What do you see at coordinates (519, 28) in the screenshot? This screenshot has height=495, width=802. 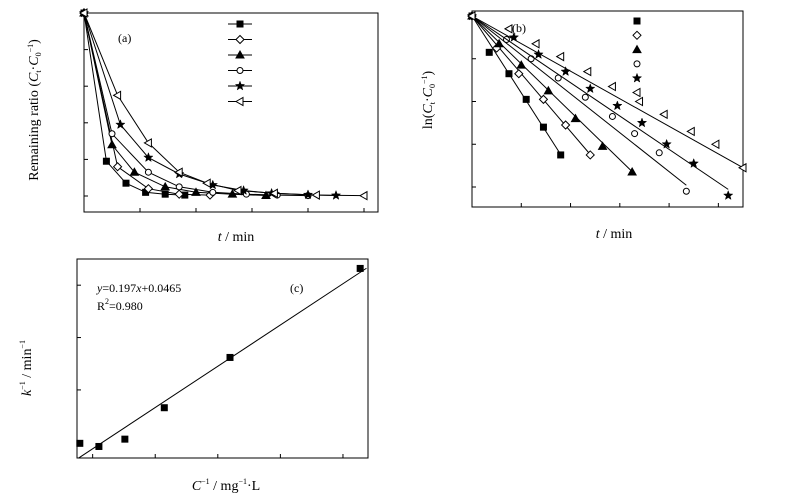 I see `panel-b-label: (b)` at bounding box center [519, 28].